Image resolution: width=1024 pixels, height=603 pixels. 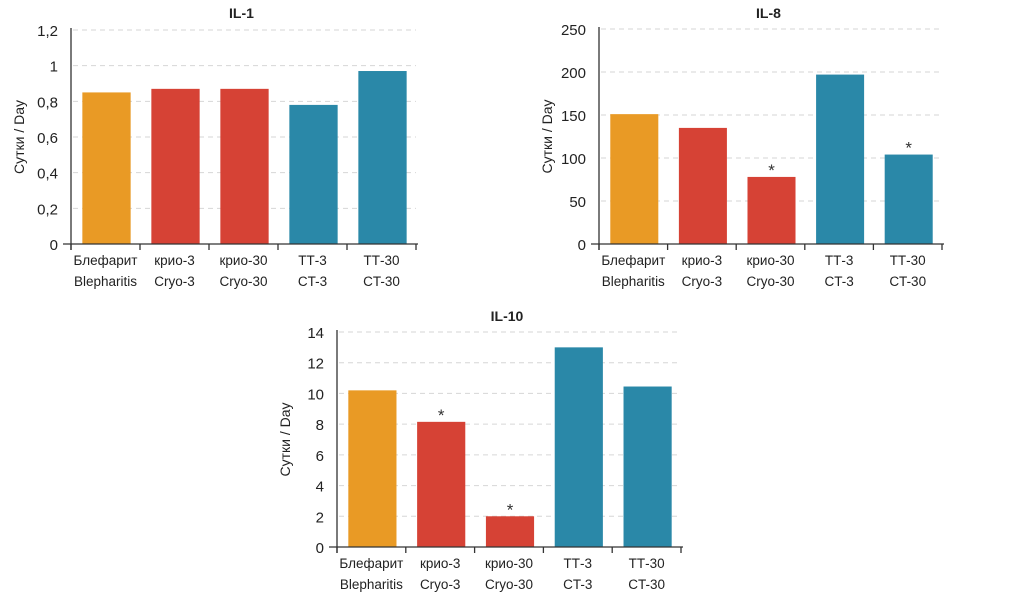 What do you see at coordinates (320, 425) in the screenshot?
I see `y-tick-label: 8` at bounding box center [320, 425].